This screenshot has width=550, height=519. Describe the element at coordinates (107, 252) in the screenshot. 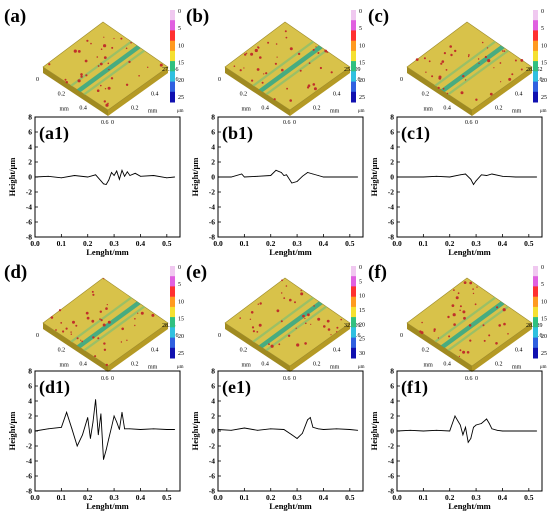

I see `x-axis-label: Lenght/mm` at that location.